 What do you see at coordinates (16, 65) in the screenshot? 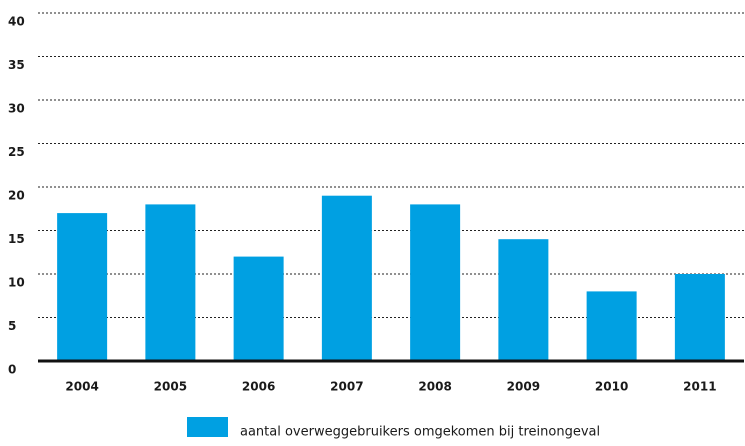
I see `y-tick-label: 35` at bounding box center [16, 65].